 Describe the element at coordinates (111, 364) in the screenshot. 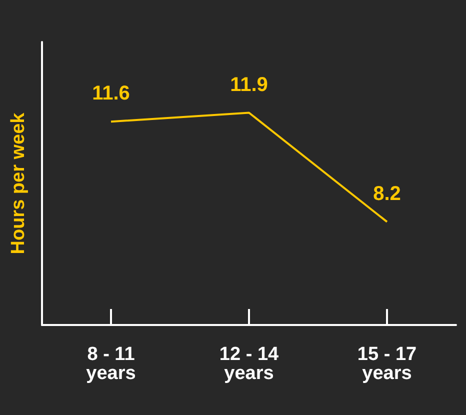

I see `x-tick-label: 8 - 11 years` at that location.